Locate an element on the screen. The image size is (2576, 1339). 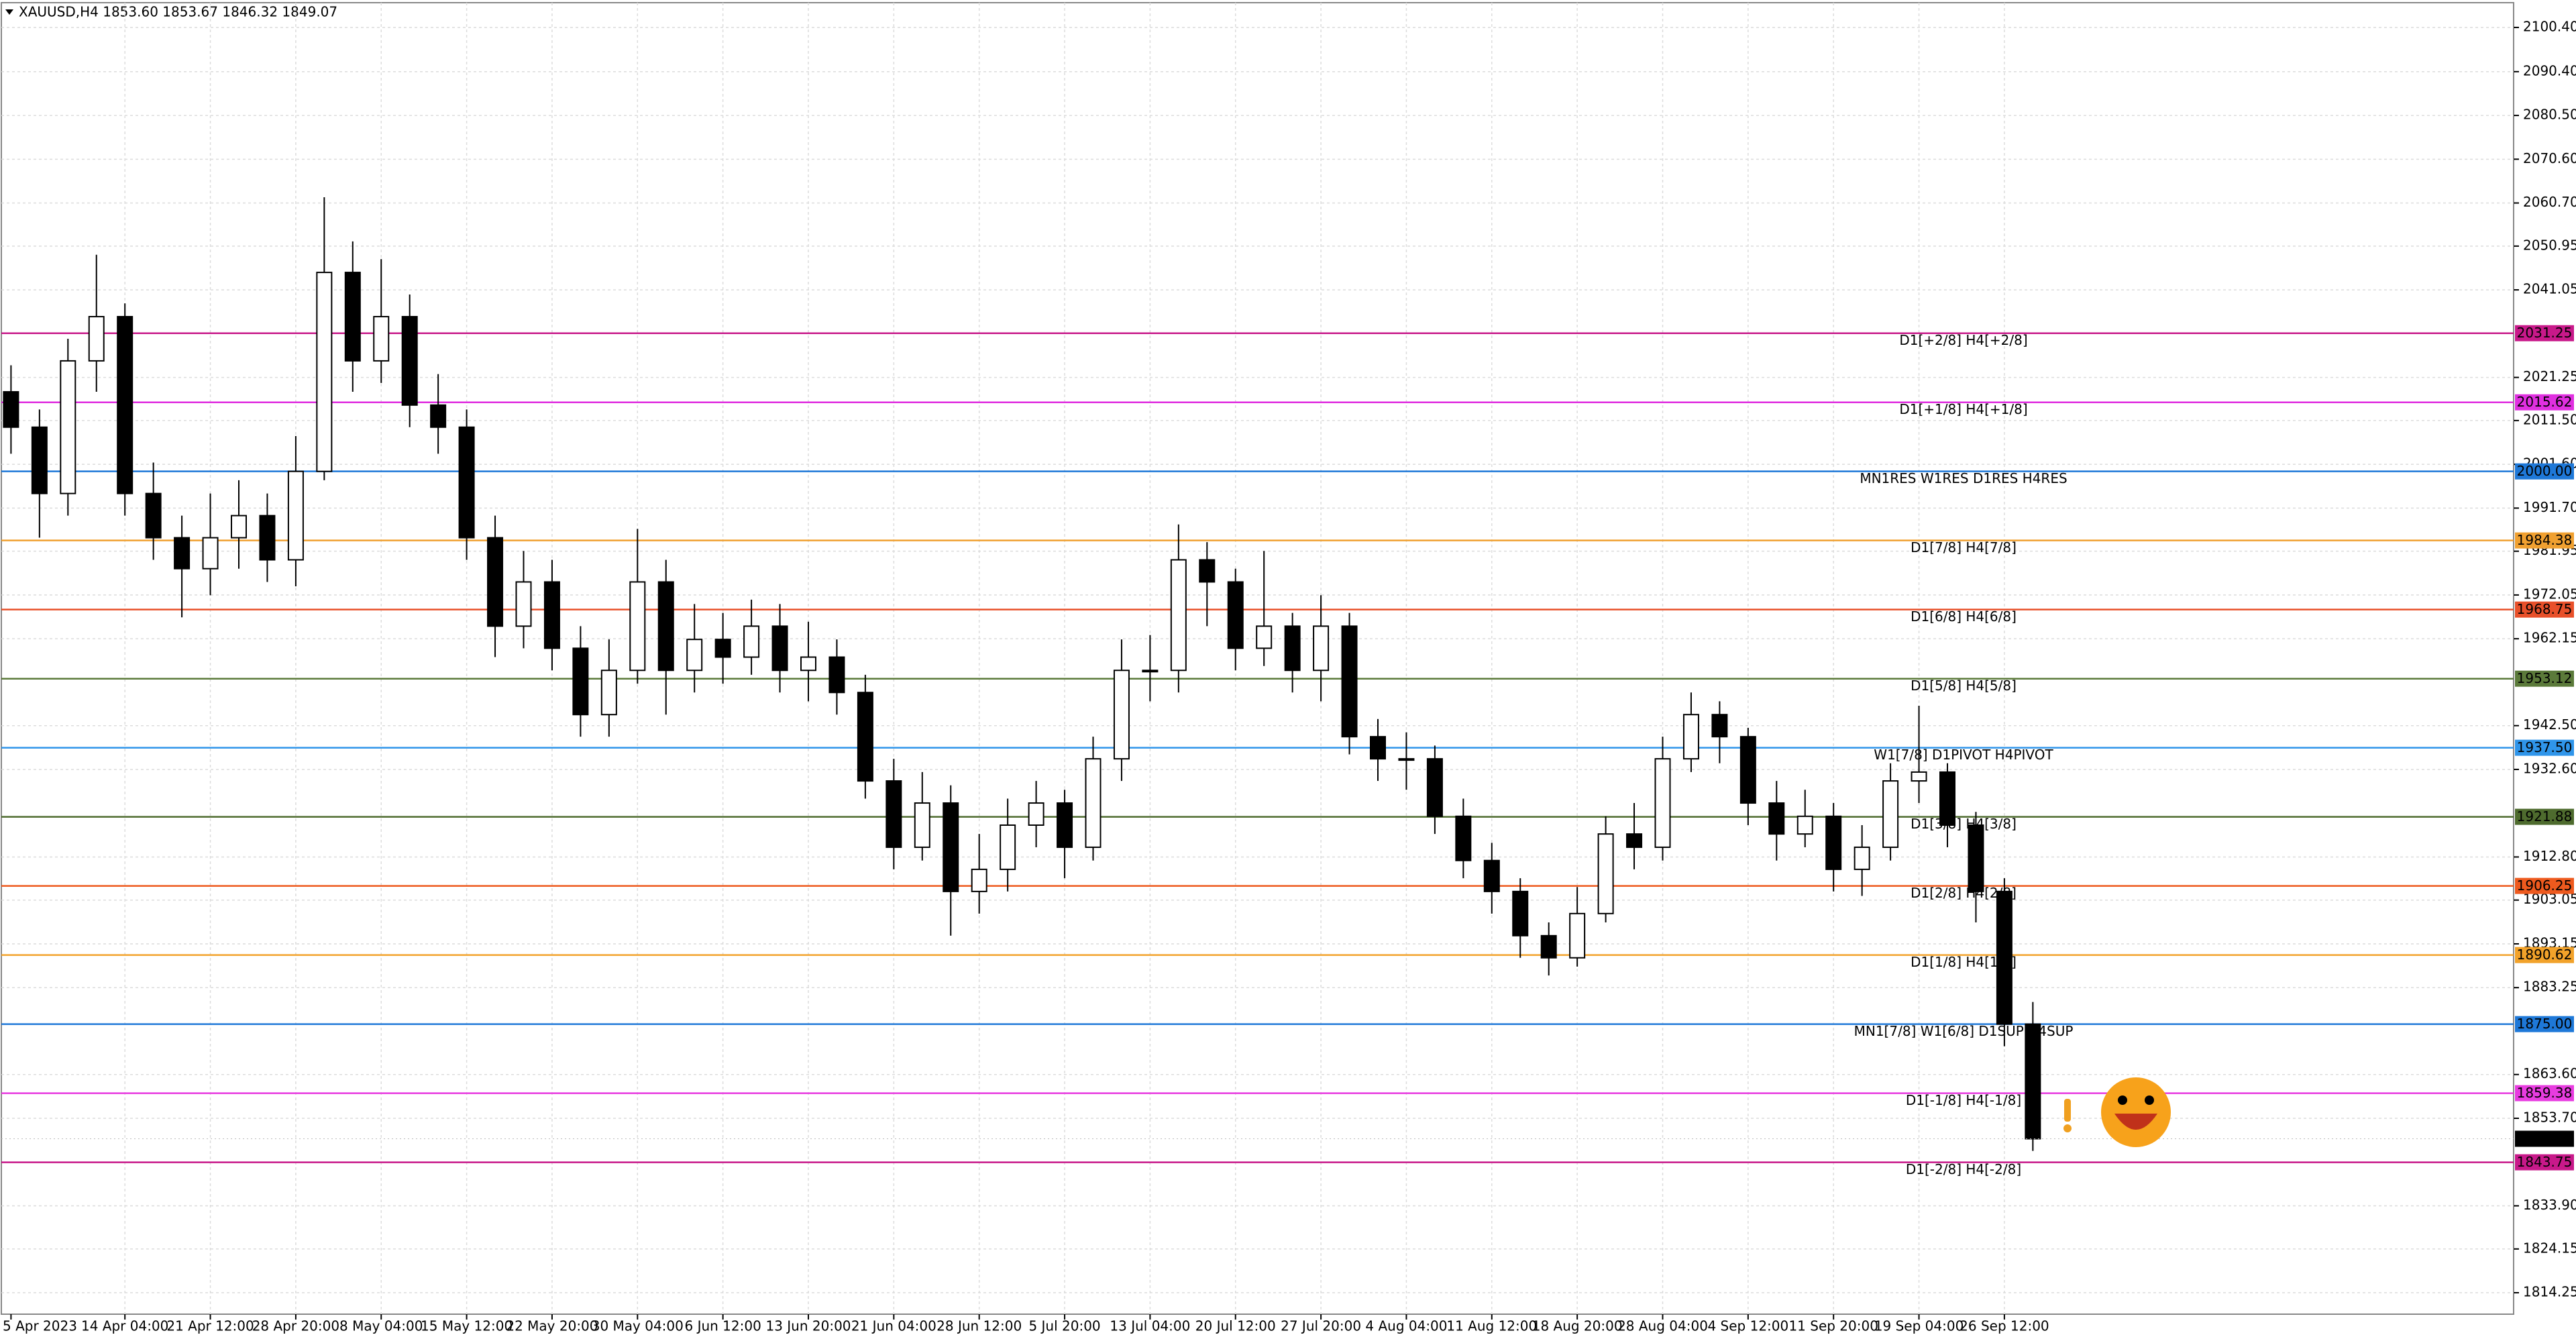
x-tick-label: 26 Sep 12:00 is located at coordinates (2004, 1326).